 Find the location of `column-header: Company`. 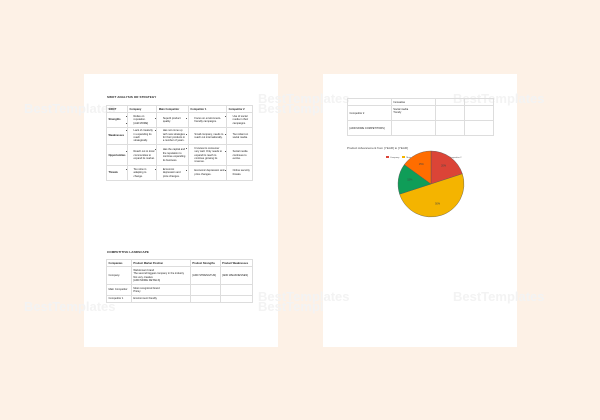

column-header: Company is located at coordinates (142, 109).